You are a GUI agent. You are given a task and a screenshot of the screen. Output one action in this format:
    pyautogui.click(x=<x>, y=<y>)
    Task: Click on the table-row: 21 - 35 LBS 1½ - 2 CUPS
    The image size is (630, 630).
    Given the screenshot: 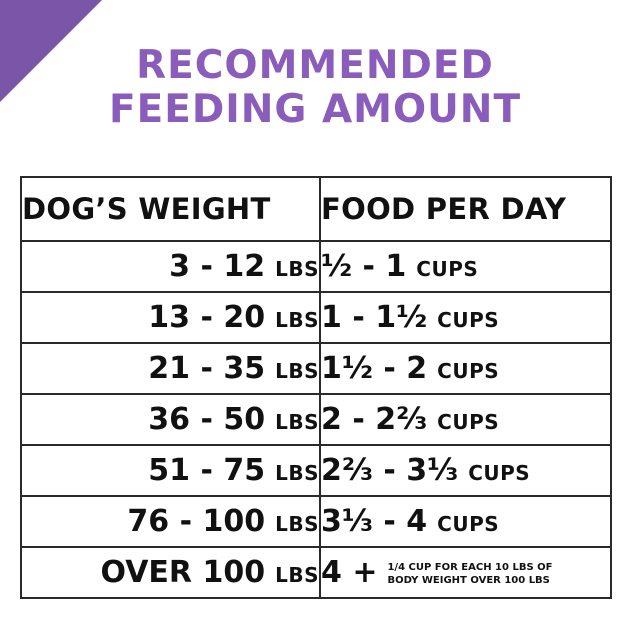 What is the action you would take?
    pyautogui.click(x=316, y=368)
    